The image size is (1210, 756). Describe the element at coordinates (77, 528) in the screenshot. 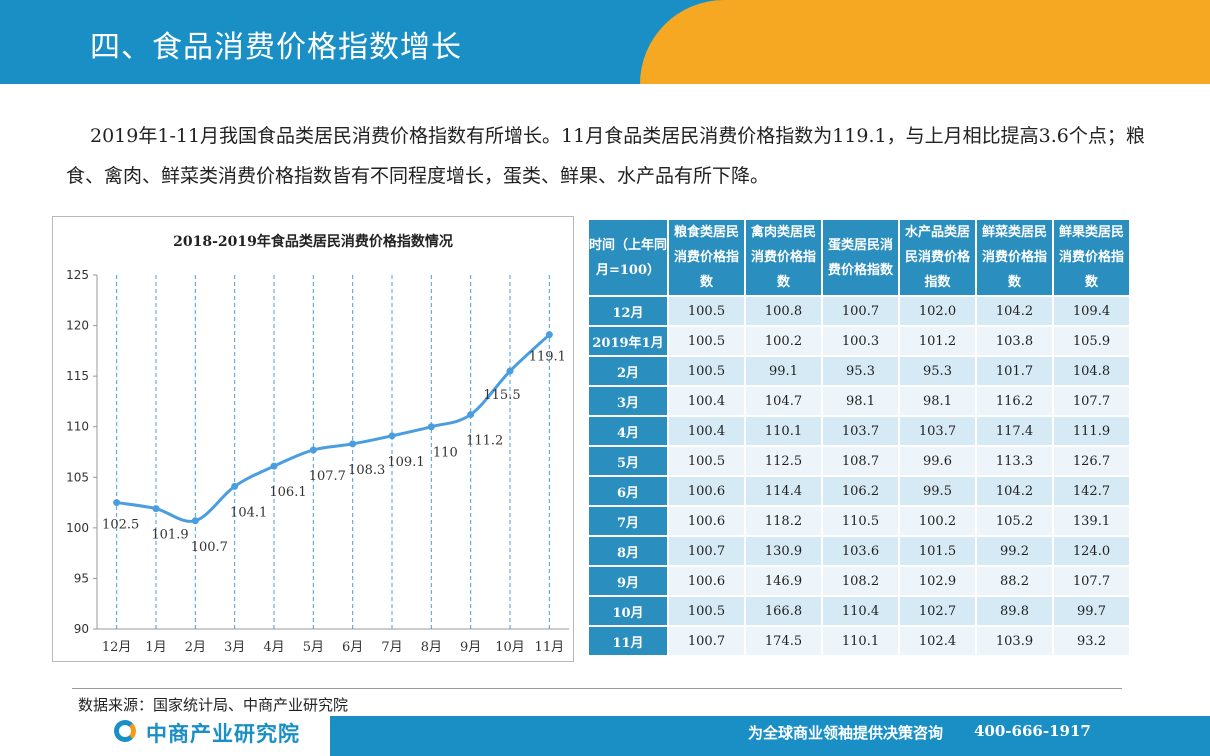

I see `y-tick-label: 100` at that location.